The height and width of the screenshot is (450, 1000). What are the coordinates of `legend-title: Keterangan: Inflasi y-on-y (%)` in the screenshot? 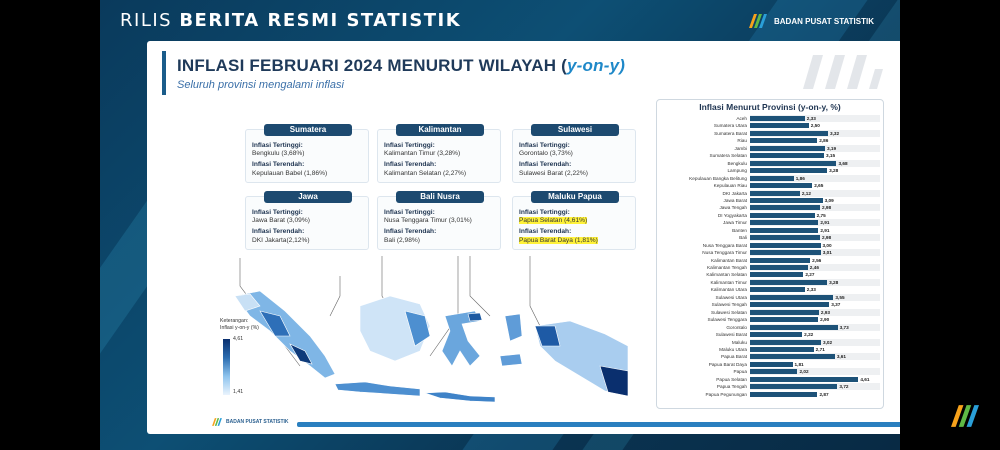 It's located at (239, 324).